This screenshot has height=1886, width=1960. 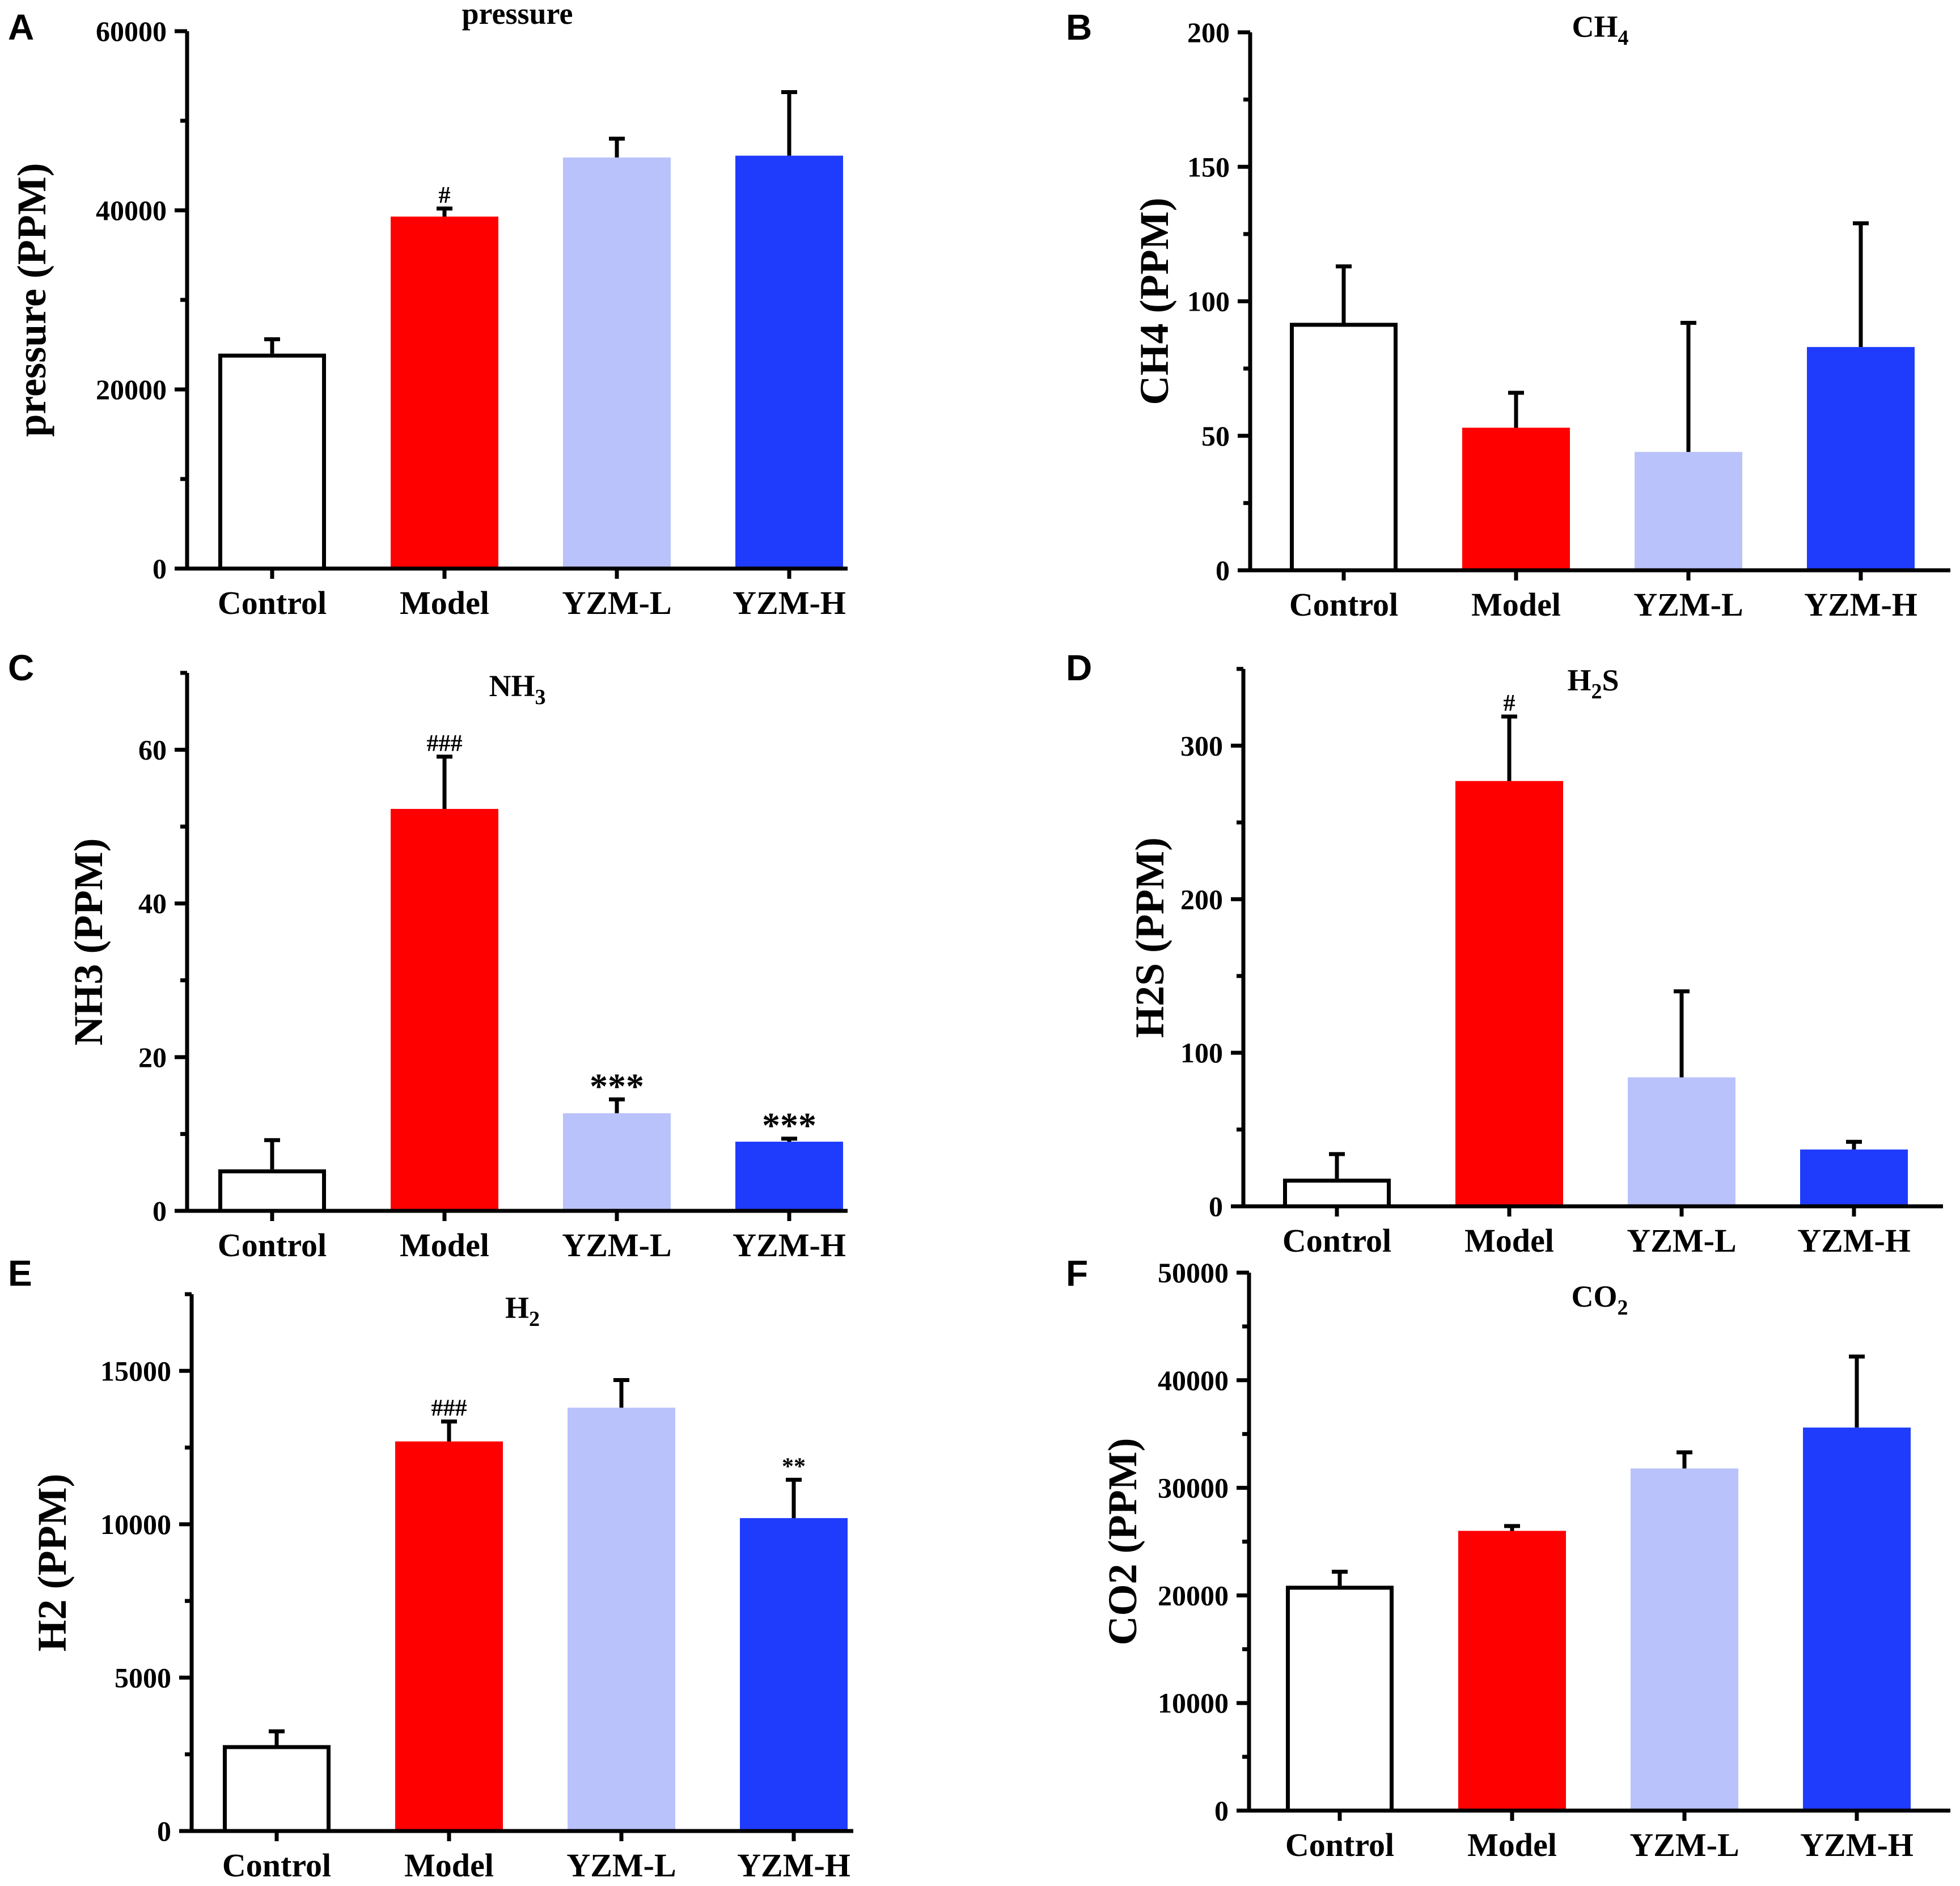 What do you see at coordinates (1193, 1273) in the screenshot?
I see `y-tick-label: 50000` at bounding box center [1193, 1273].